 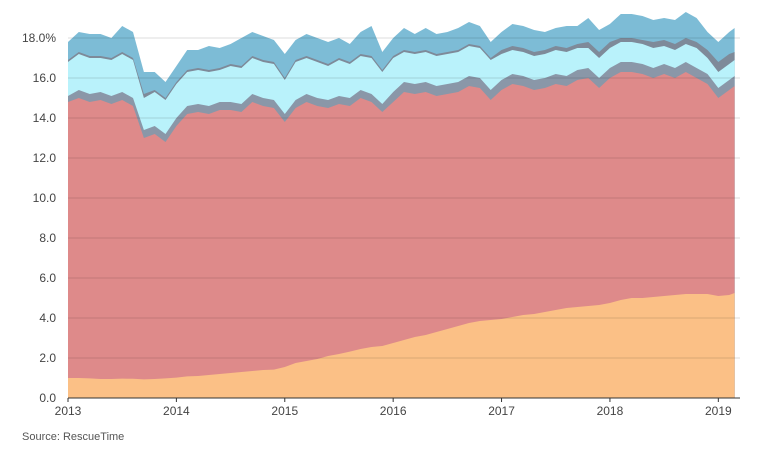 I want to click on x-tick-label: 2016, so click(x=393, y=411).